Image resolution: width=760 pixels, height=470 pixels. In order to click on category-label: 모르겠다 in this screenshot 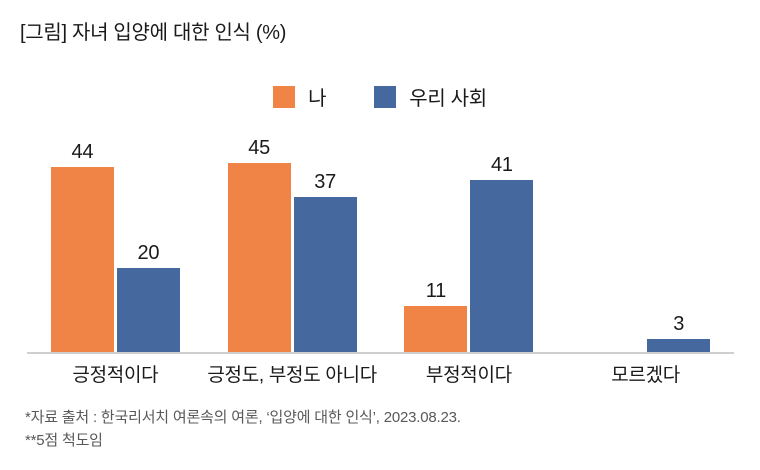, I will do `click(645, 375)`.